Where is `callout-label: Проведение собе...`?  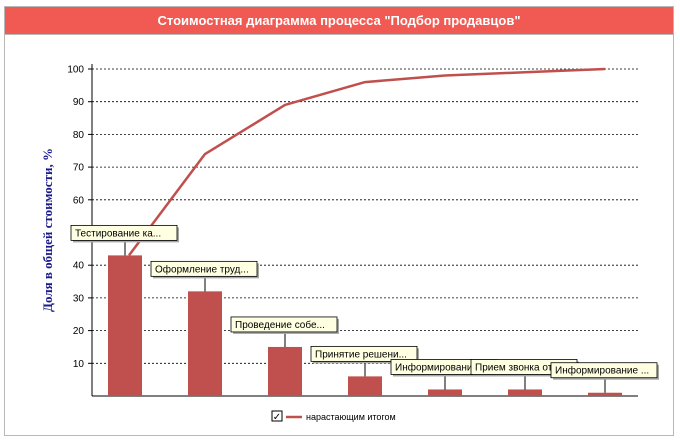 callout-label: Проведение собе... is located at coordinates (280, 325).